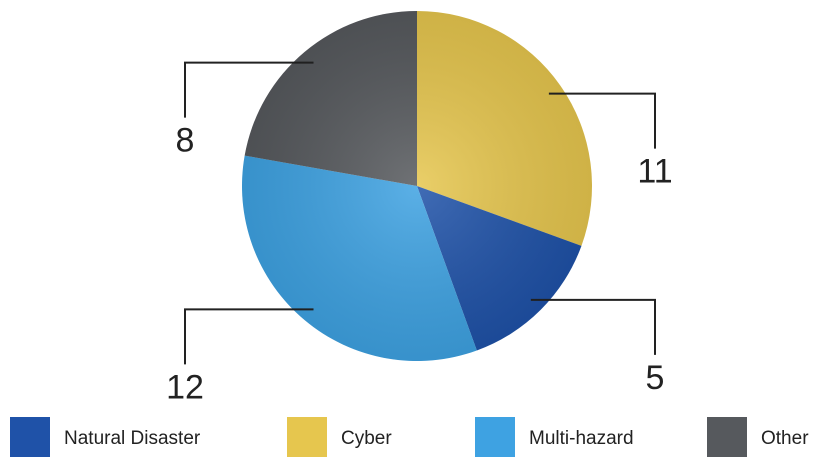 The image size is (822, 460). Describe the element at coordinates (785, 438) in the screenshot. I see `legend-label: Other` at that location.